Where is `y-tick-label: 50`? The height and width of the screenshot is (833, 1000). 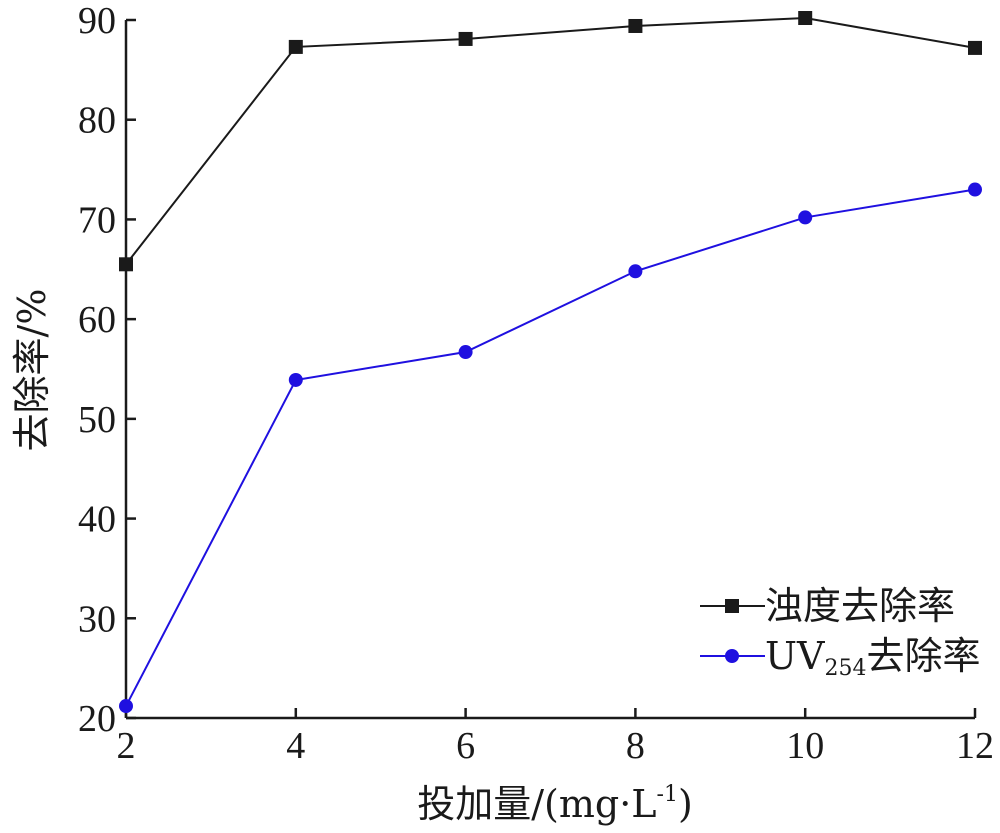
y-tick-label: 50 is located at coordinates (97, 420).